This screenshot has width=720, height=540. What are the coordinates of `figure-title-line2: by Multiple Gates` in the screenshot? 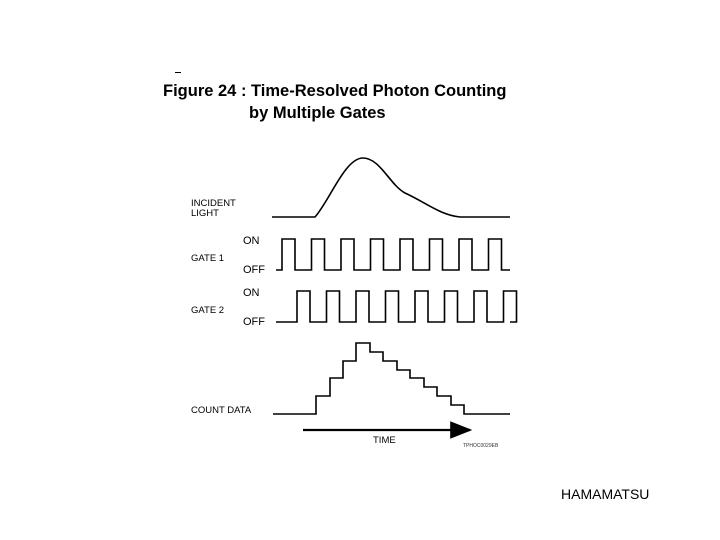 It's located at (317, 113).